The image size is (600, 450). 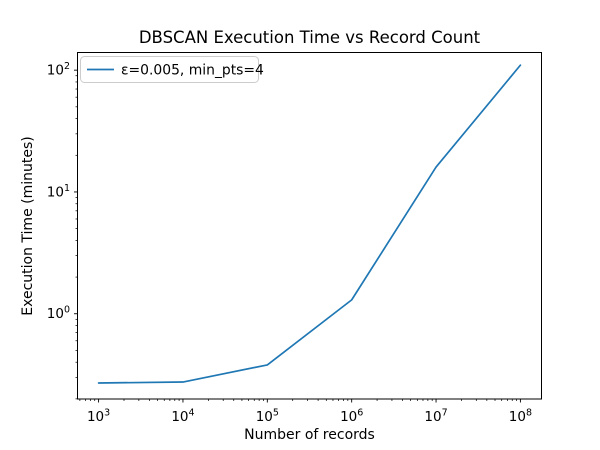 What do you see at coordinates (267, 417) in the screenshot?
I see `x-tick-label: 10⁵` at bounding box center [267, 417].